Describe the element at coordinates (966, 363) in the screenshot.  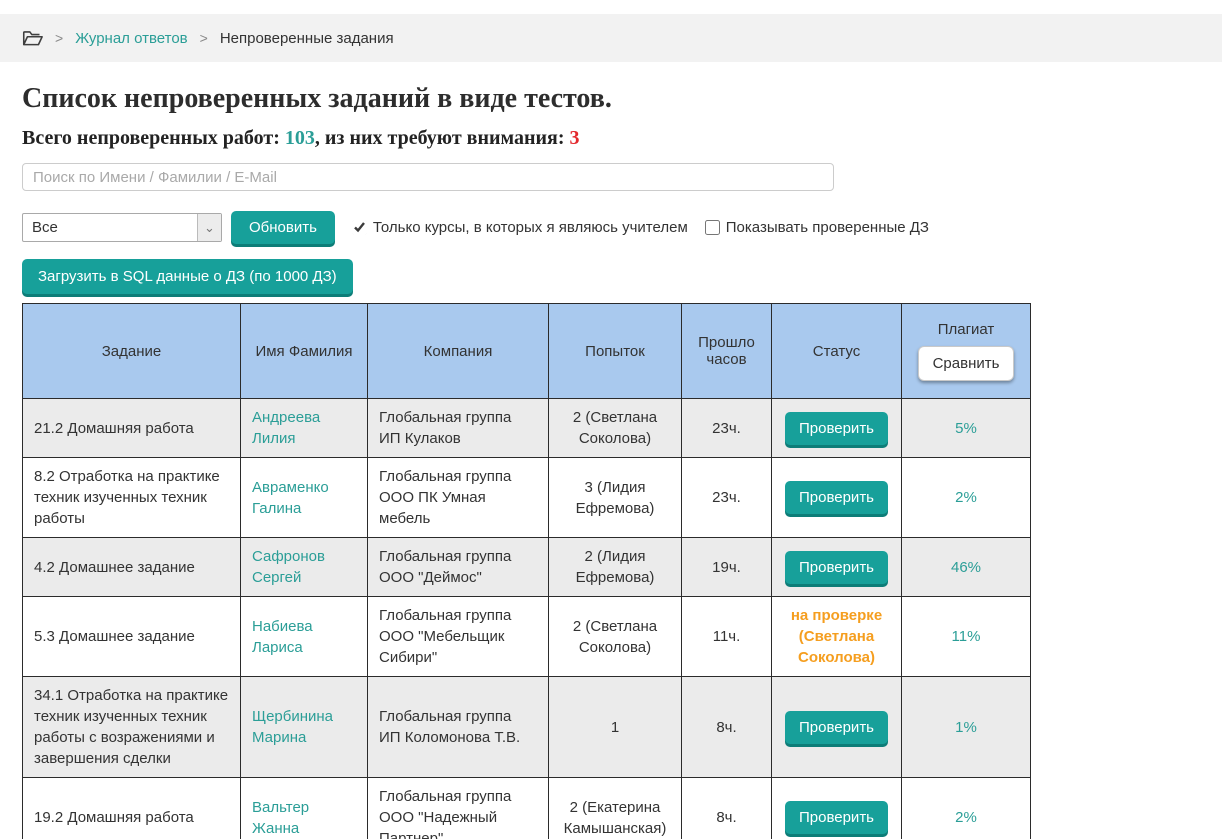
I see `compare-button: Сравнить` at that location.